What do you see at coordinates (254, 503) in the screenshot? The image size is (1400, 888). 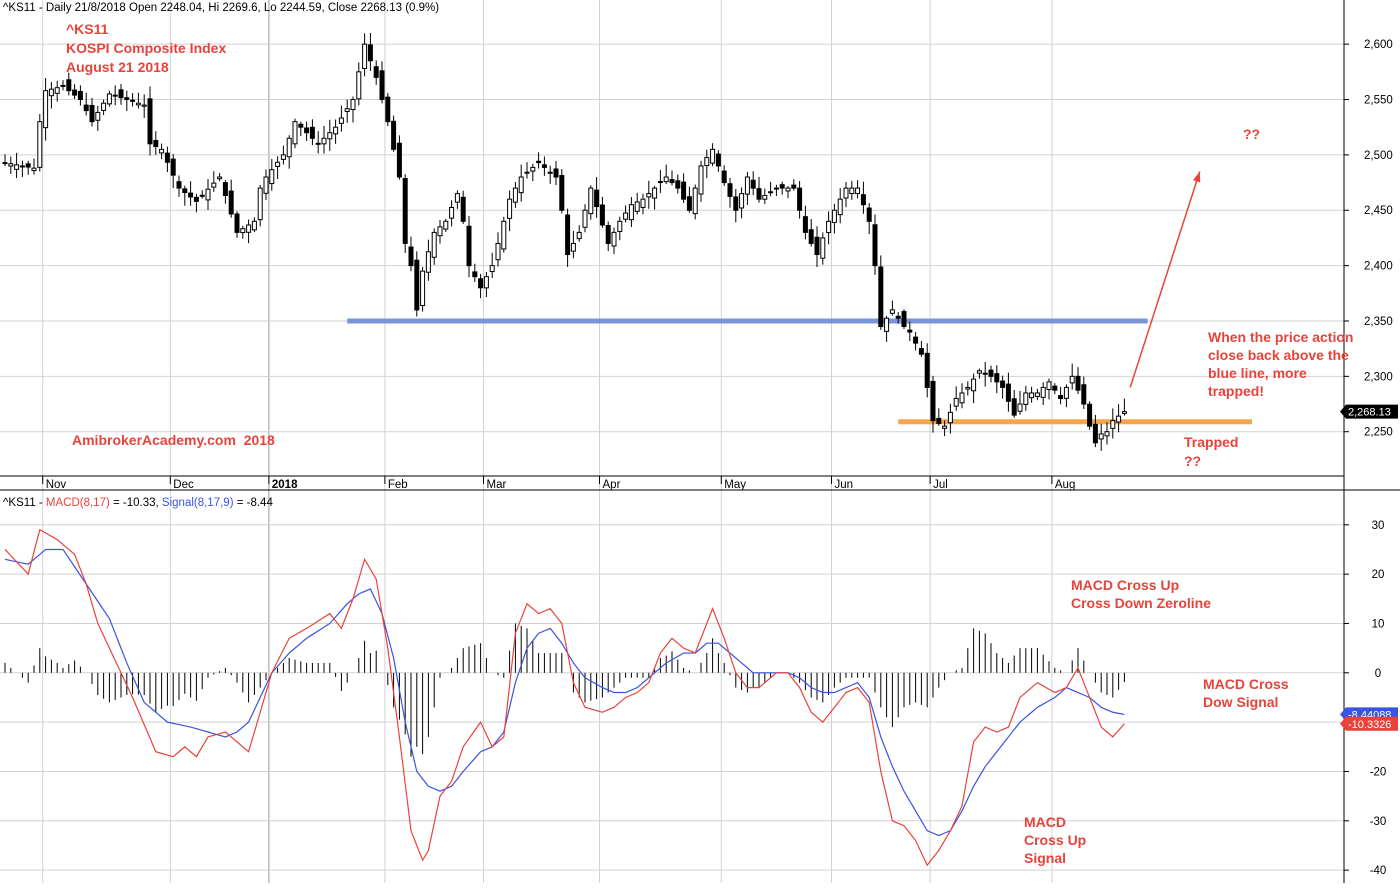 I see `macd-header-signal-value: = -8.44` at bounding box center [254, 503].